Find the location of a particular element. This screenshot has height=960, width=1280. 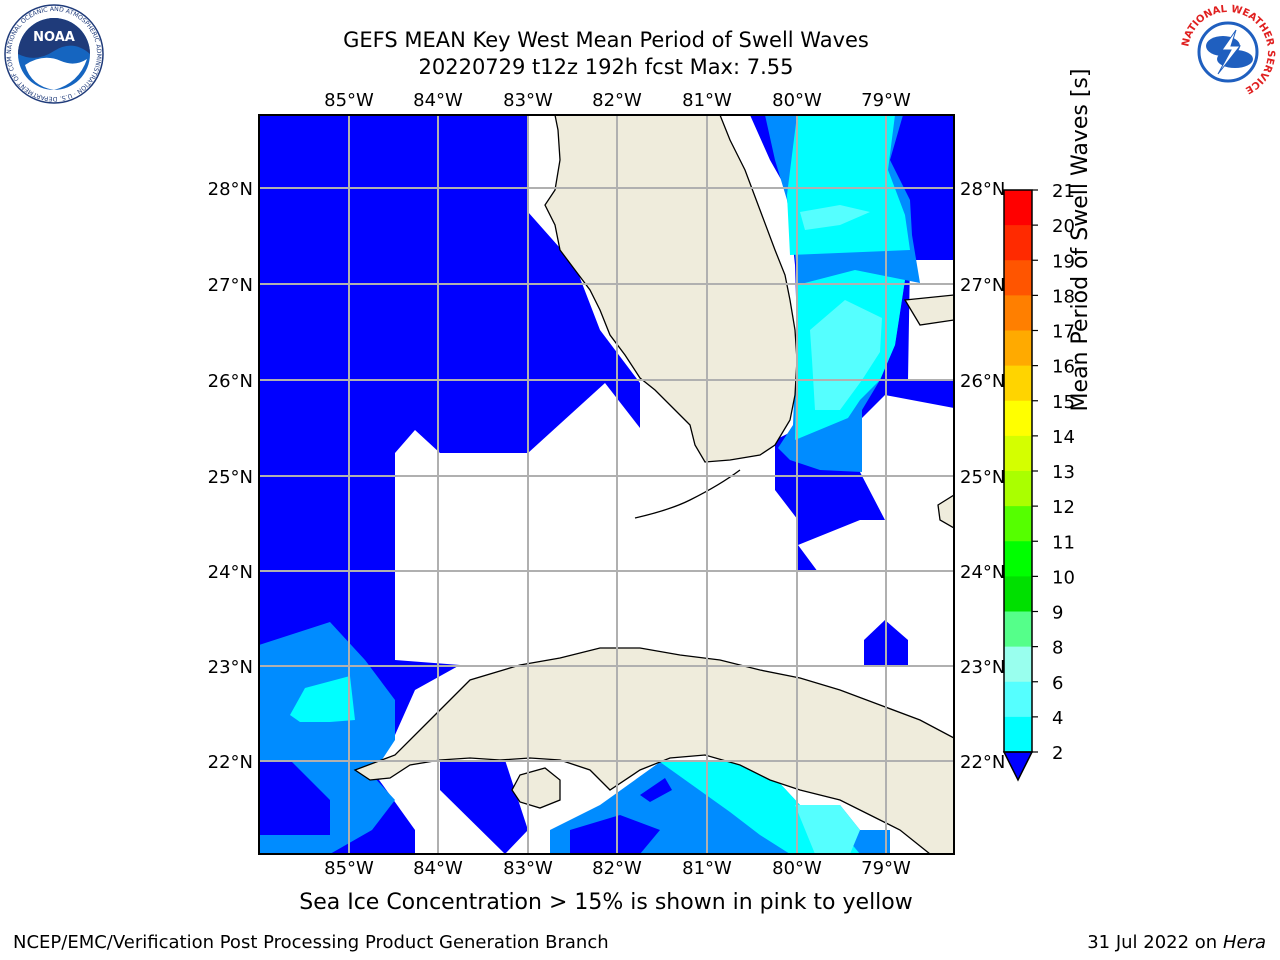

colorbar-tick-label: 20 is located at coordinates (1063, 226).